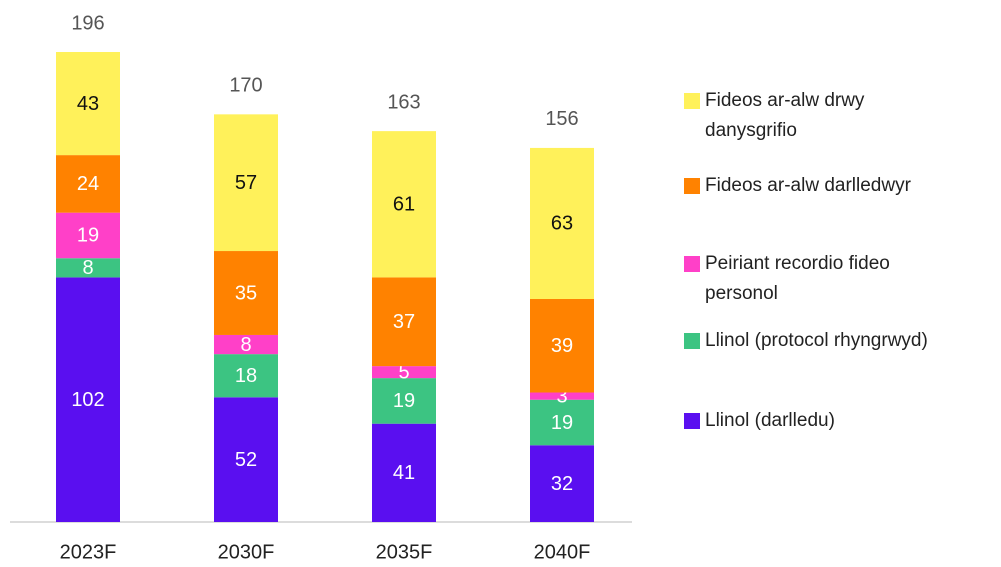  What do you see at coordinates (403, 102) in the screenshot?
I see `total-label: 163` at bounding box center [403, 102].